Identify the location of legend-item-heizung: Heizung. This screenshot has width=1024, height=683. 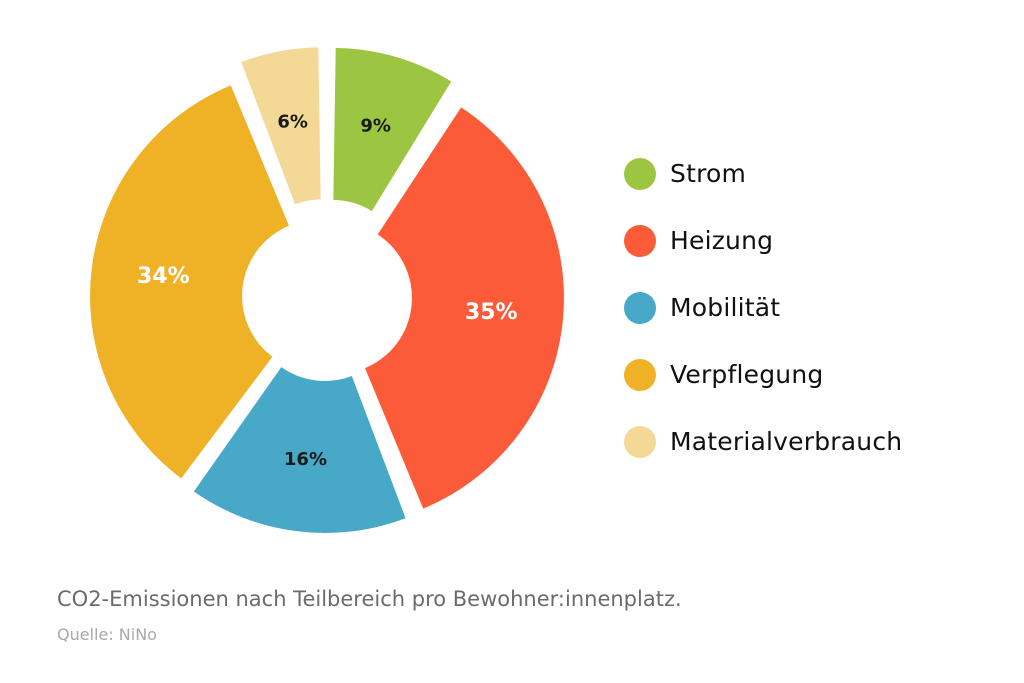
(763, 240).